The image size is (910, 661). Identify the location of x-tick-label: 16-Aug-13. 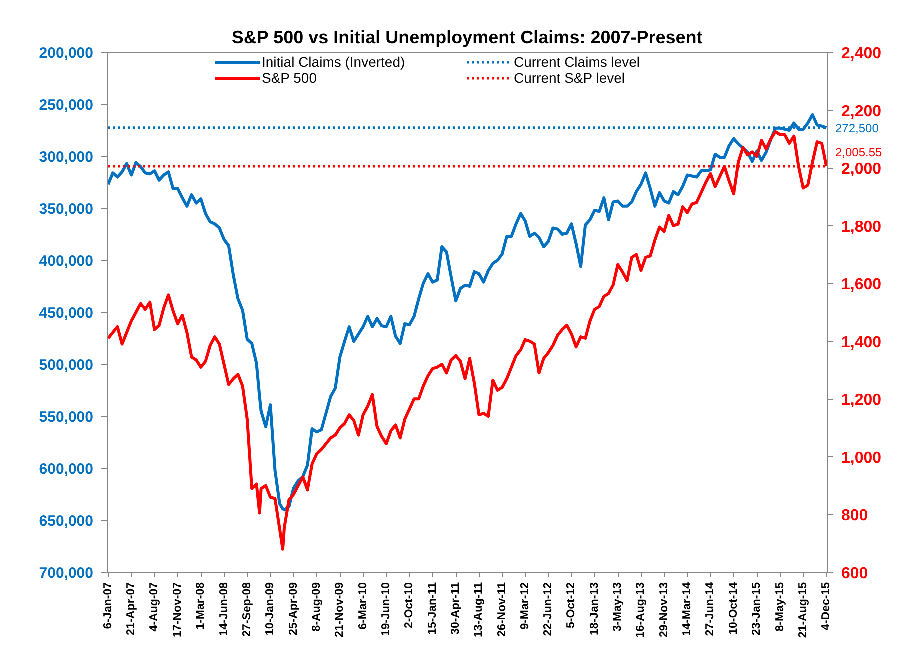
(641, 610).